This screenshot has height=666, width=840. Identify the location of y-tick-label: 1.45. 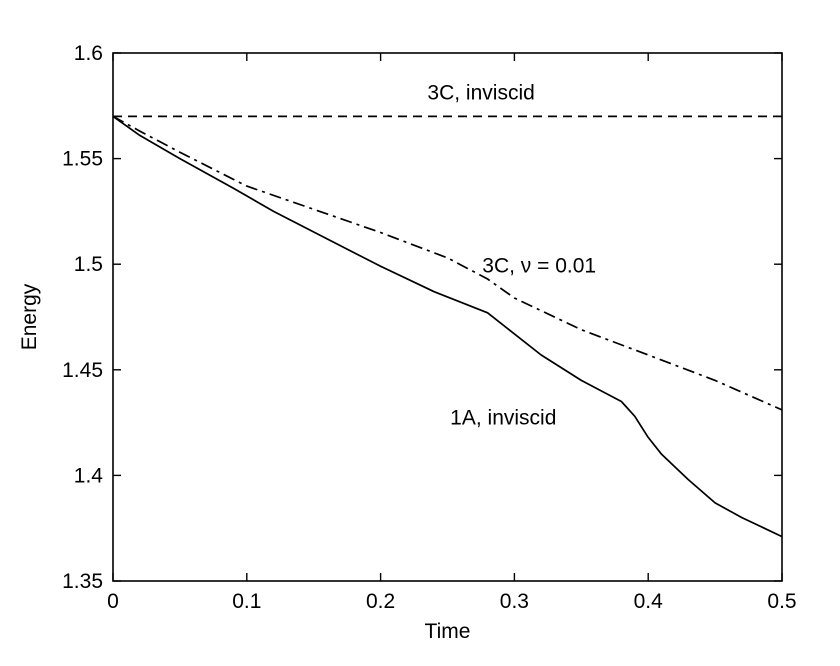
(82, 370).